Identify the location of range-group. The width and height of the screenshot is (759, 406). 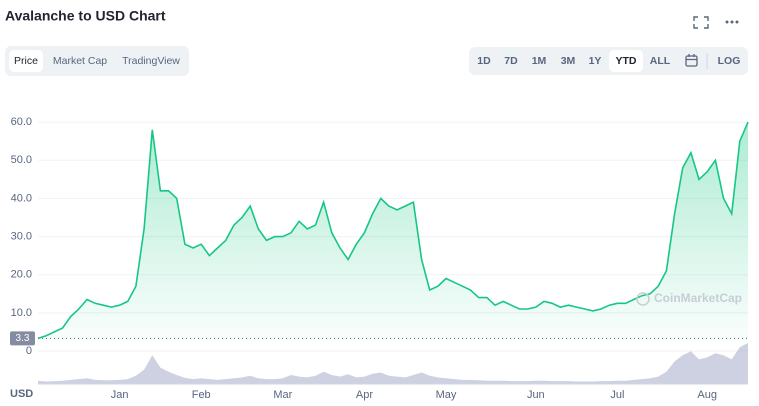
(608, 61).